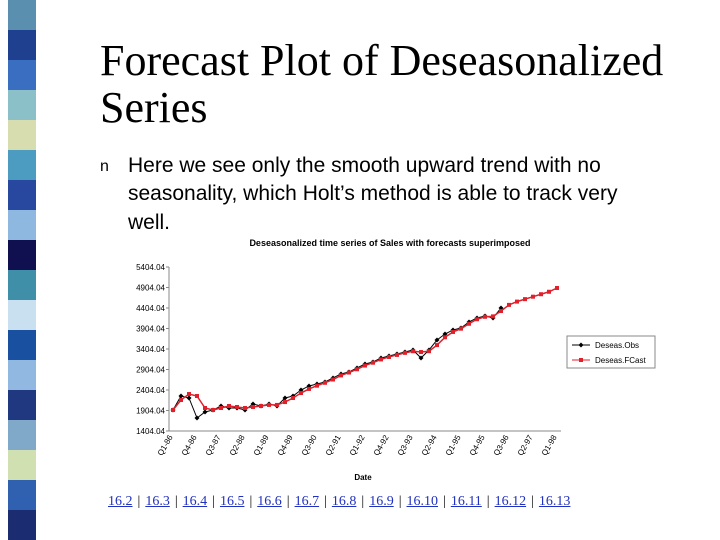 Image resolution: width=720 pixels, height=540 pixels. I want to click on nav-link: 16.10, so click(422, 501).